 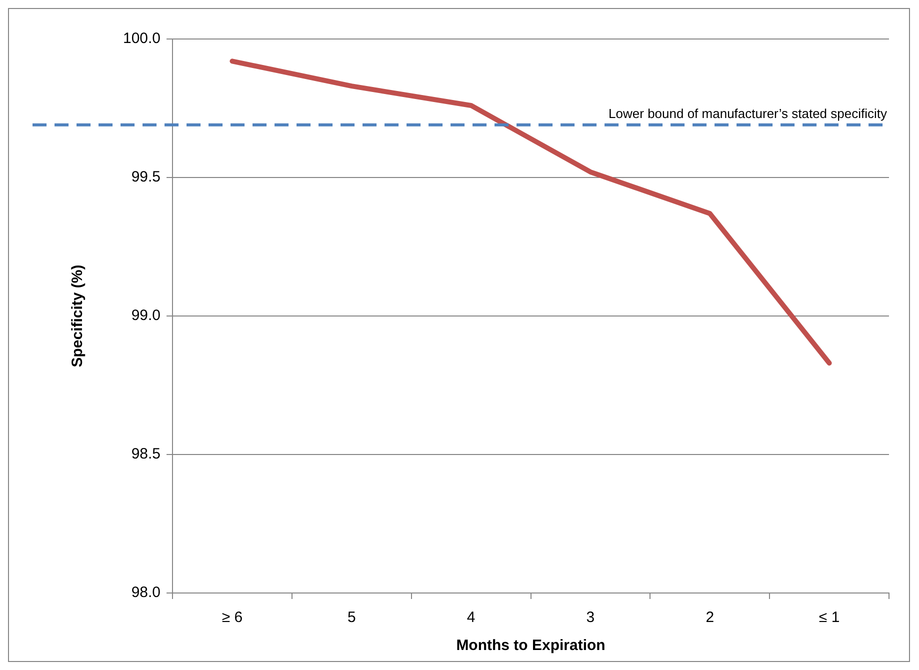 I want to click on x-tick-label: 3, so click(x=590, y=617).